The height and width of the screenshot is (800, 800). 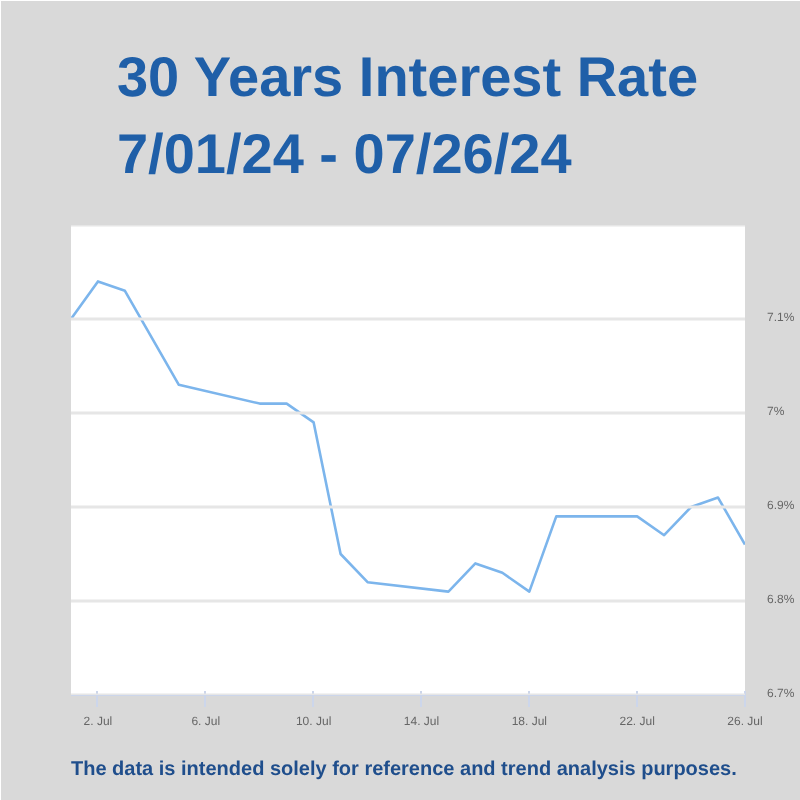 What do you see at coordinates (407, 115) in the screenshot?
I see `chart-title: 30 Years Interest Rate 7/01/24 - 07/26/24` at bounding box center [407, 115].